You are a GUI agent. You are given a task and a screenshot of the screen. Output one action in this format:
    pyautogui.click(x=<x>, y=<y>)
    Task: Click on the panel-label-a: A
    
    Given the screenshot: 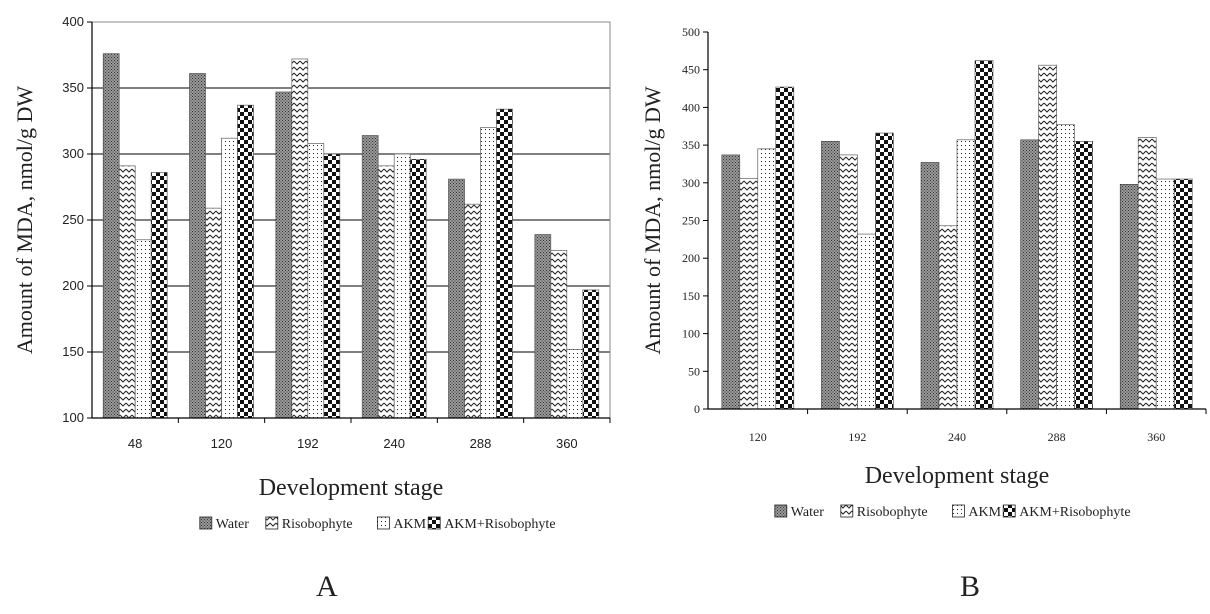 What is the action you would take?
    pyautogui.click(x=327, y=586)
    